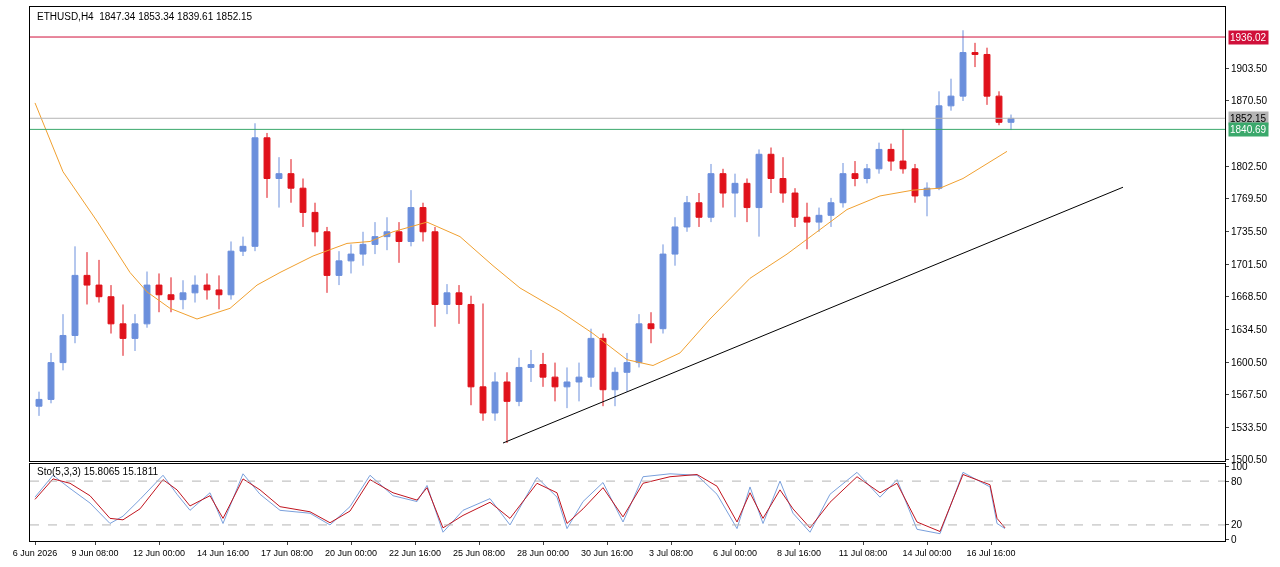  I want to click on y-tick-label: 1802.50, so click(1249, 166).